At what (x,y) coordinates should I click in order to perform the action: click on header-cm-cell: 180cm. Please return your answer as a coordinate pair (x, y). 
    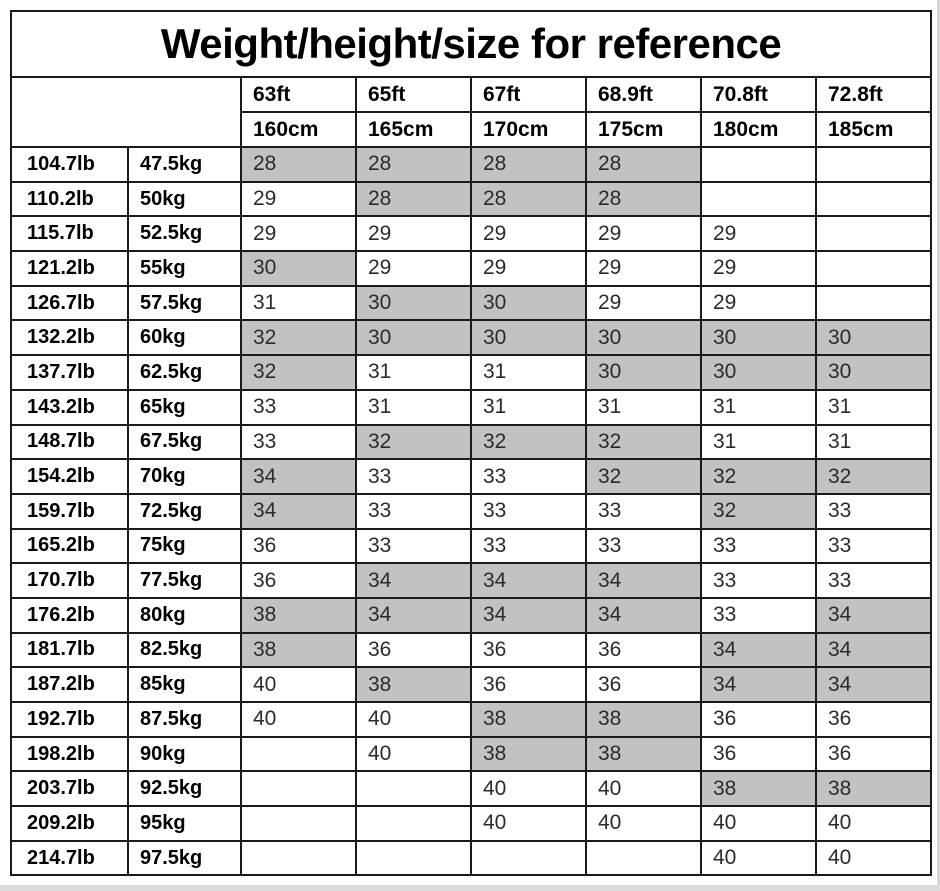
    Looking at the image, I should click on (758, 129).